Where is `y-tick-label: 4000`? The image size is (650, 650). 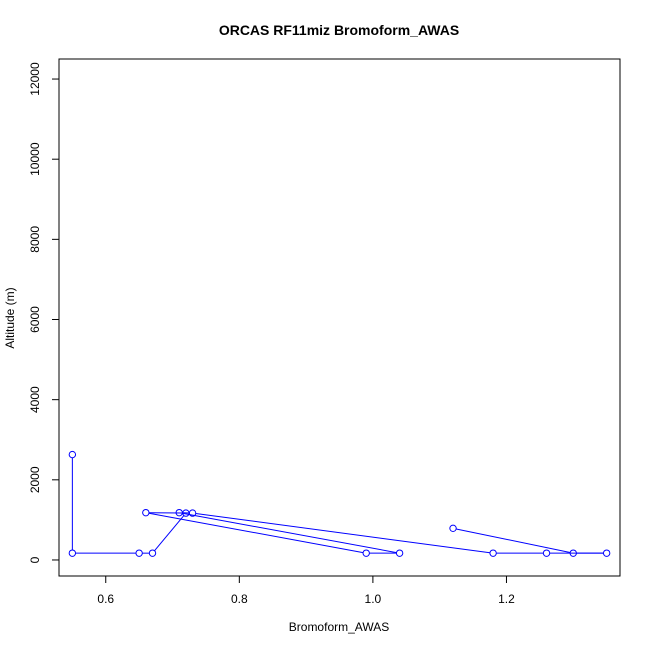 y-tick-label: 4000 is located at coordinates (35, 399).